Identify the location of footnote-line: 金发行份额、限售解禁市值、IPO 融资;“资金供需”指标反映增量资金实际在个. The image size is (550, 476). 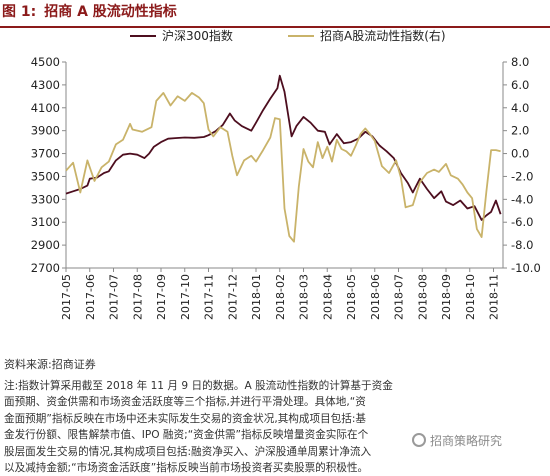
(186, 435).